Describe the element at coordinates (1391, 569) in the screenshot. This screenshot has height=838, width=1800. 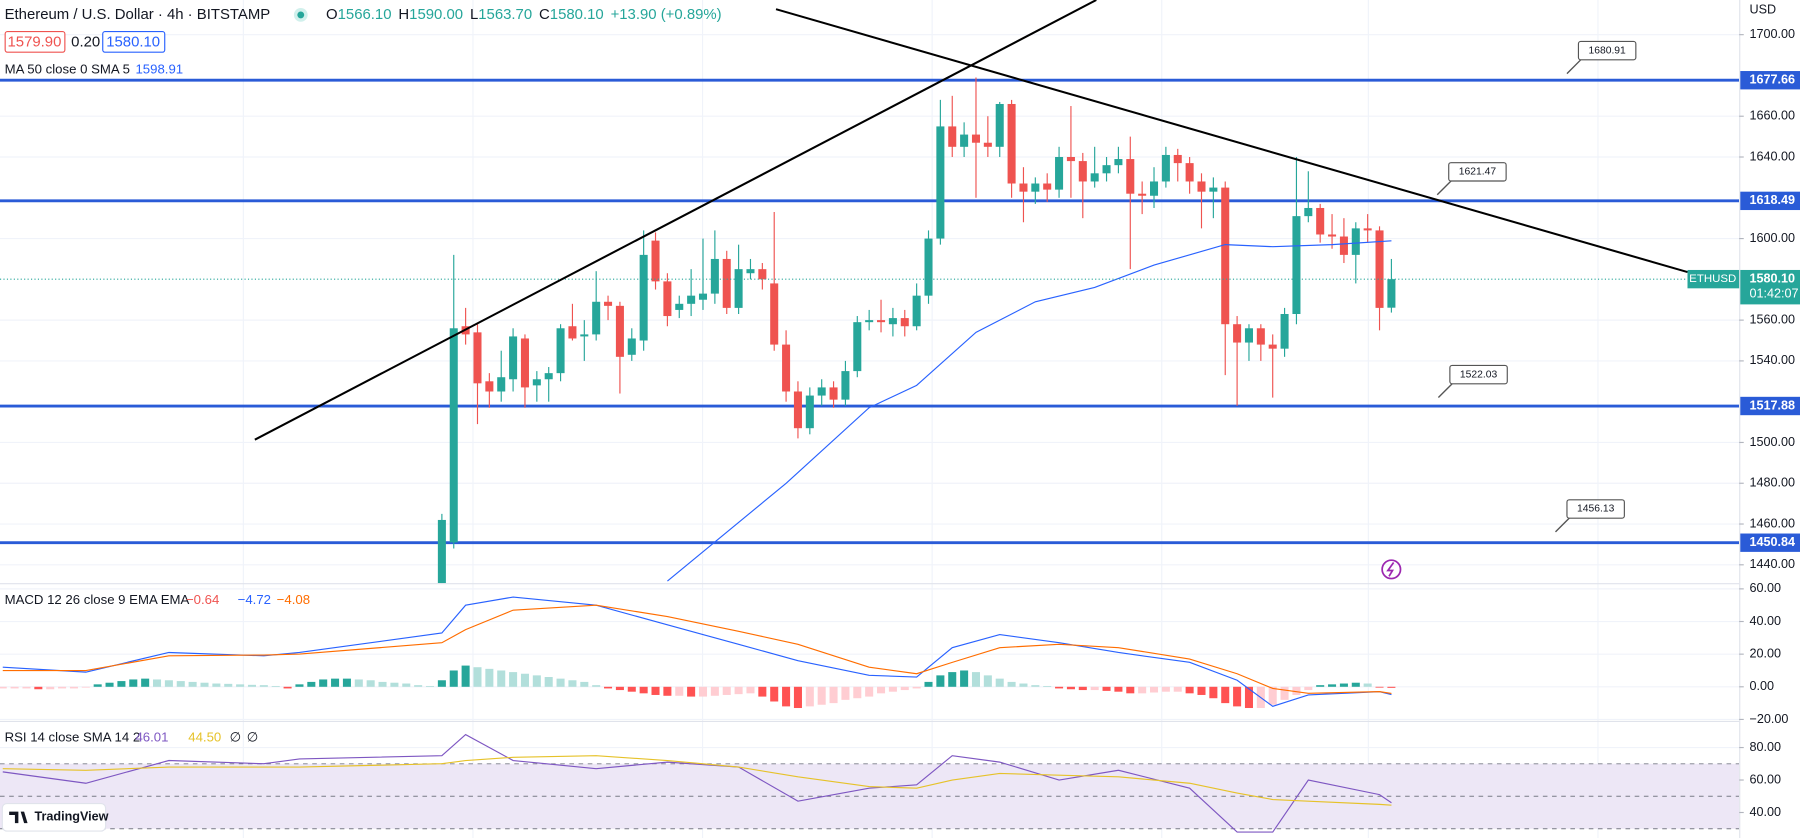
I see `alert-icon` at that location.